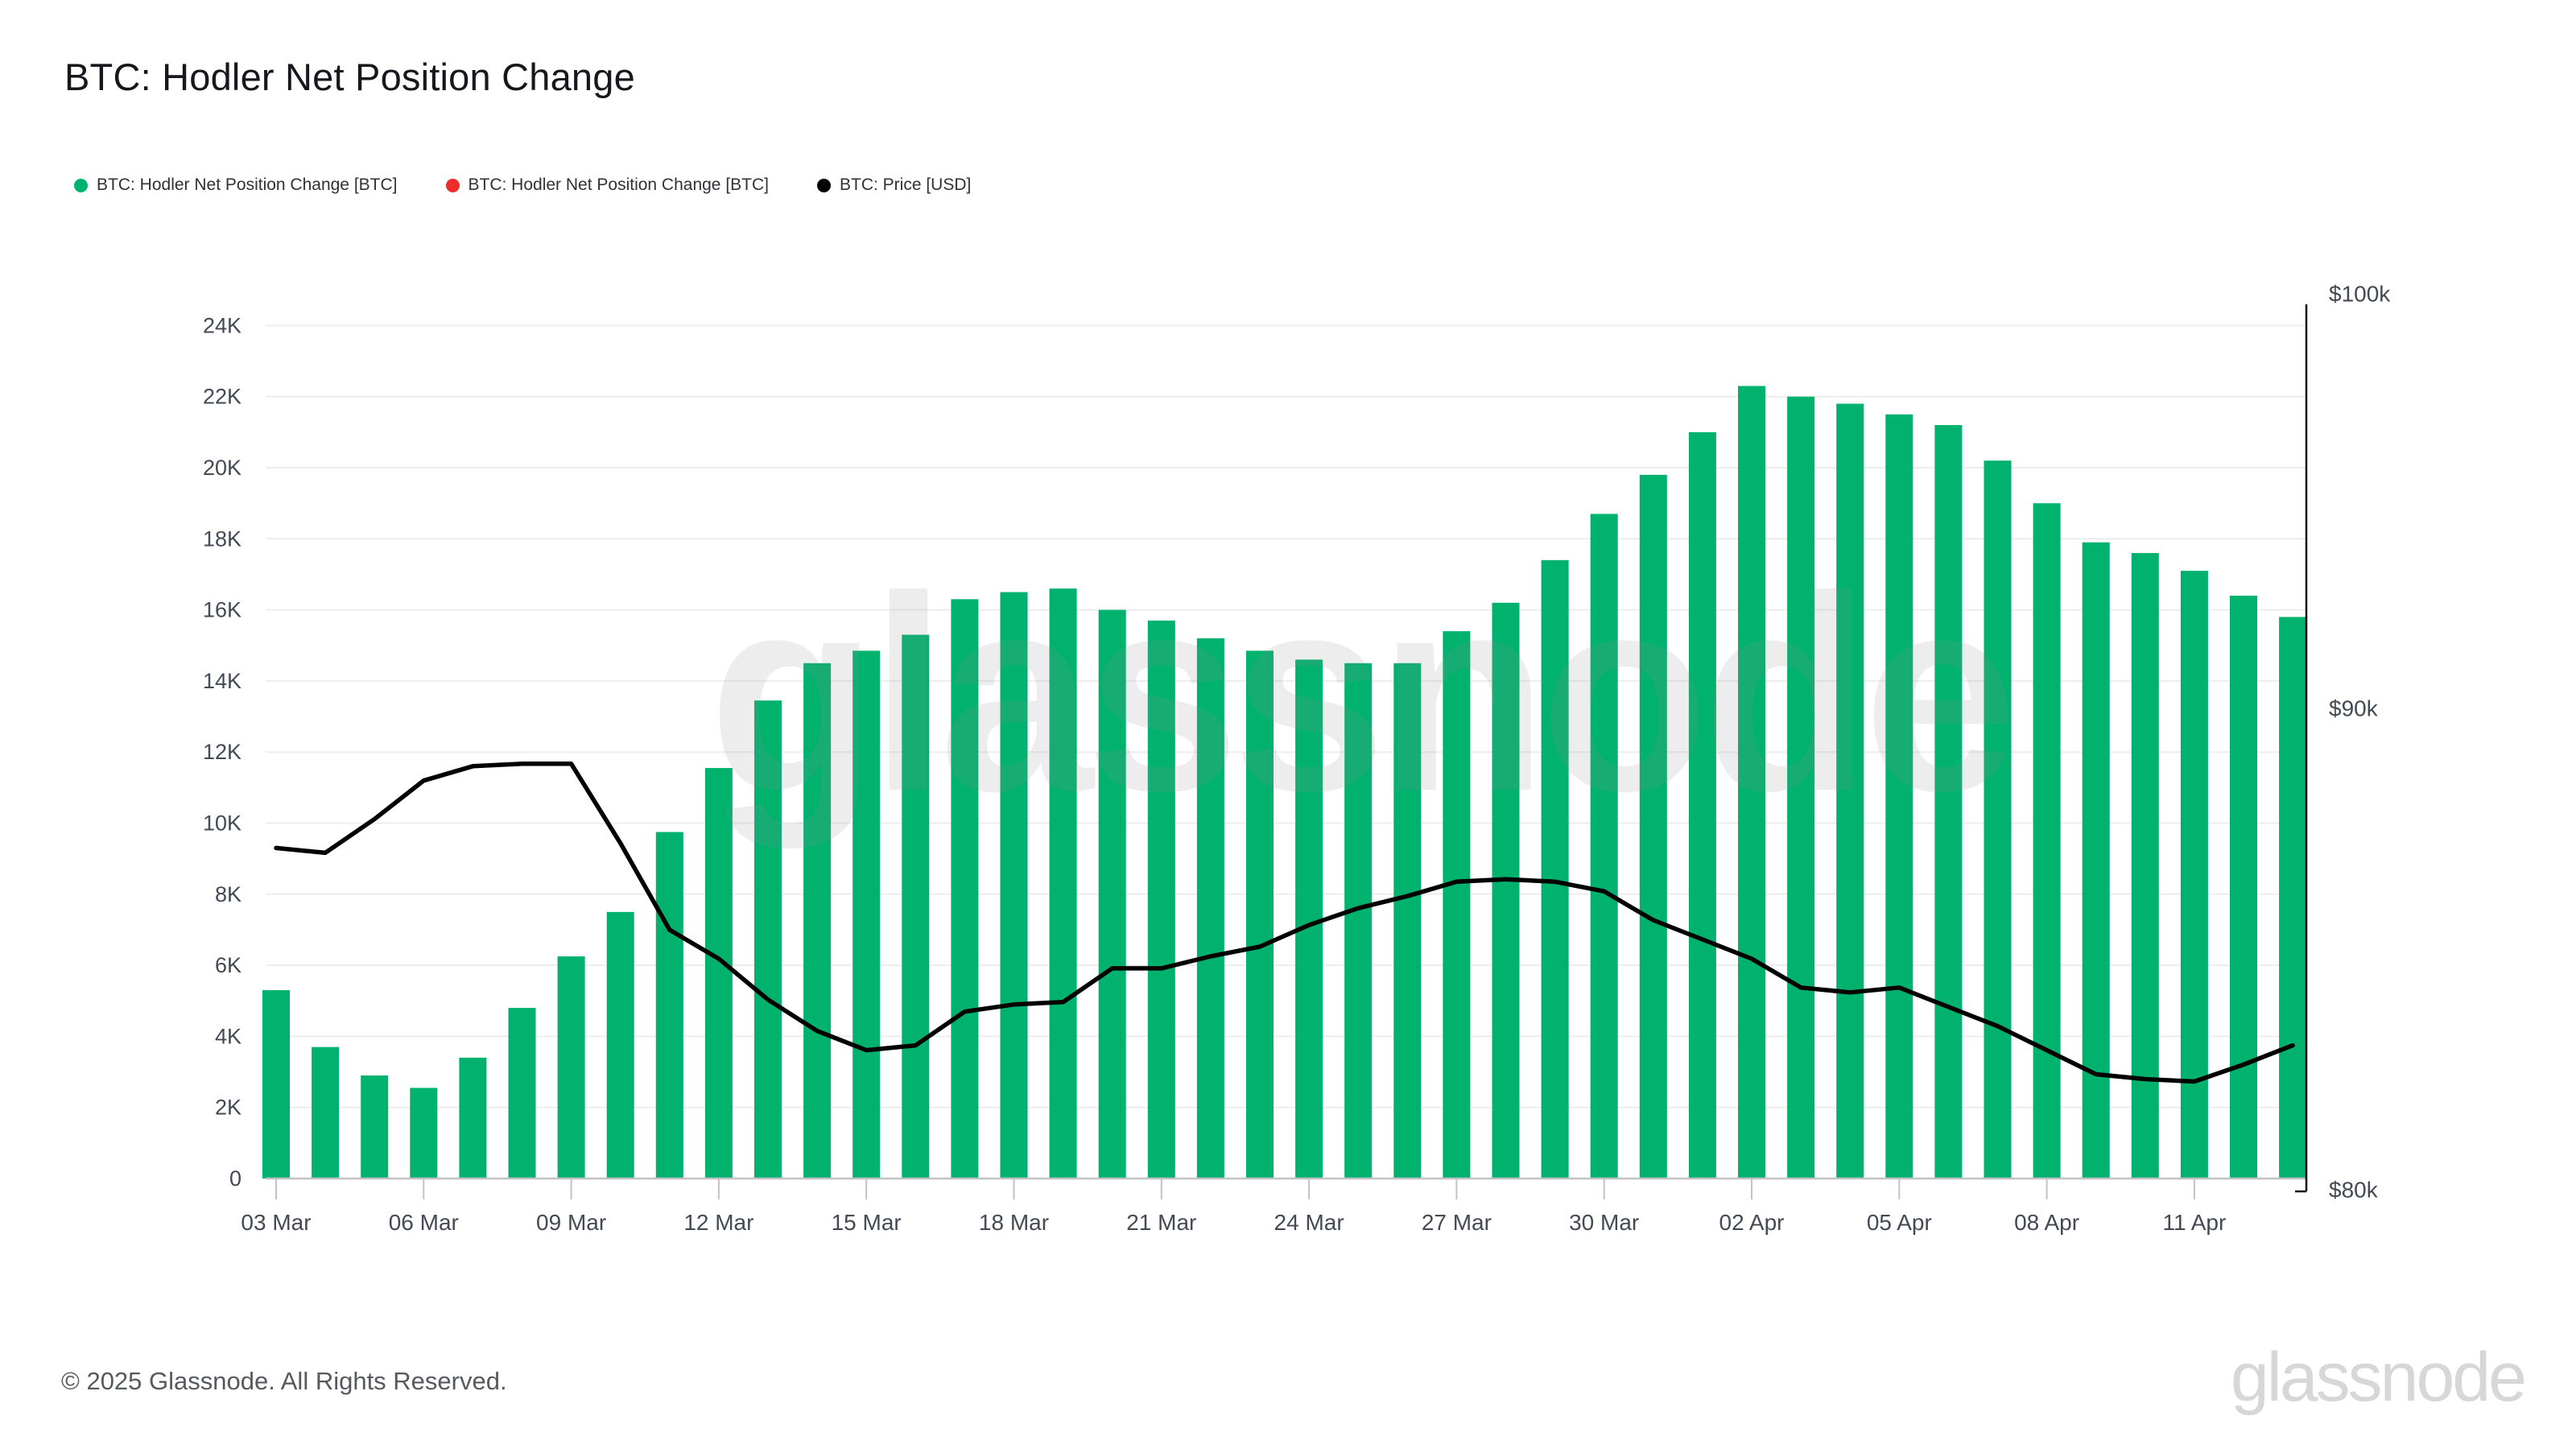 Image resolution: width=2576 pixels, height=1449 pixels. What do you see at coordinates (228, 1108) in the screenshot?
I see `left-axis-tick-label: 2K` at bounding box center [228, 1108].